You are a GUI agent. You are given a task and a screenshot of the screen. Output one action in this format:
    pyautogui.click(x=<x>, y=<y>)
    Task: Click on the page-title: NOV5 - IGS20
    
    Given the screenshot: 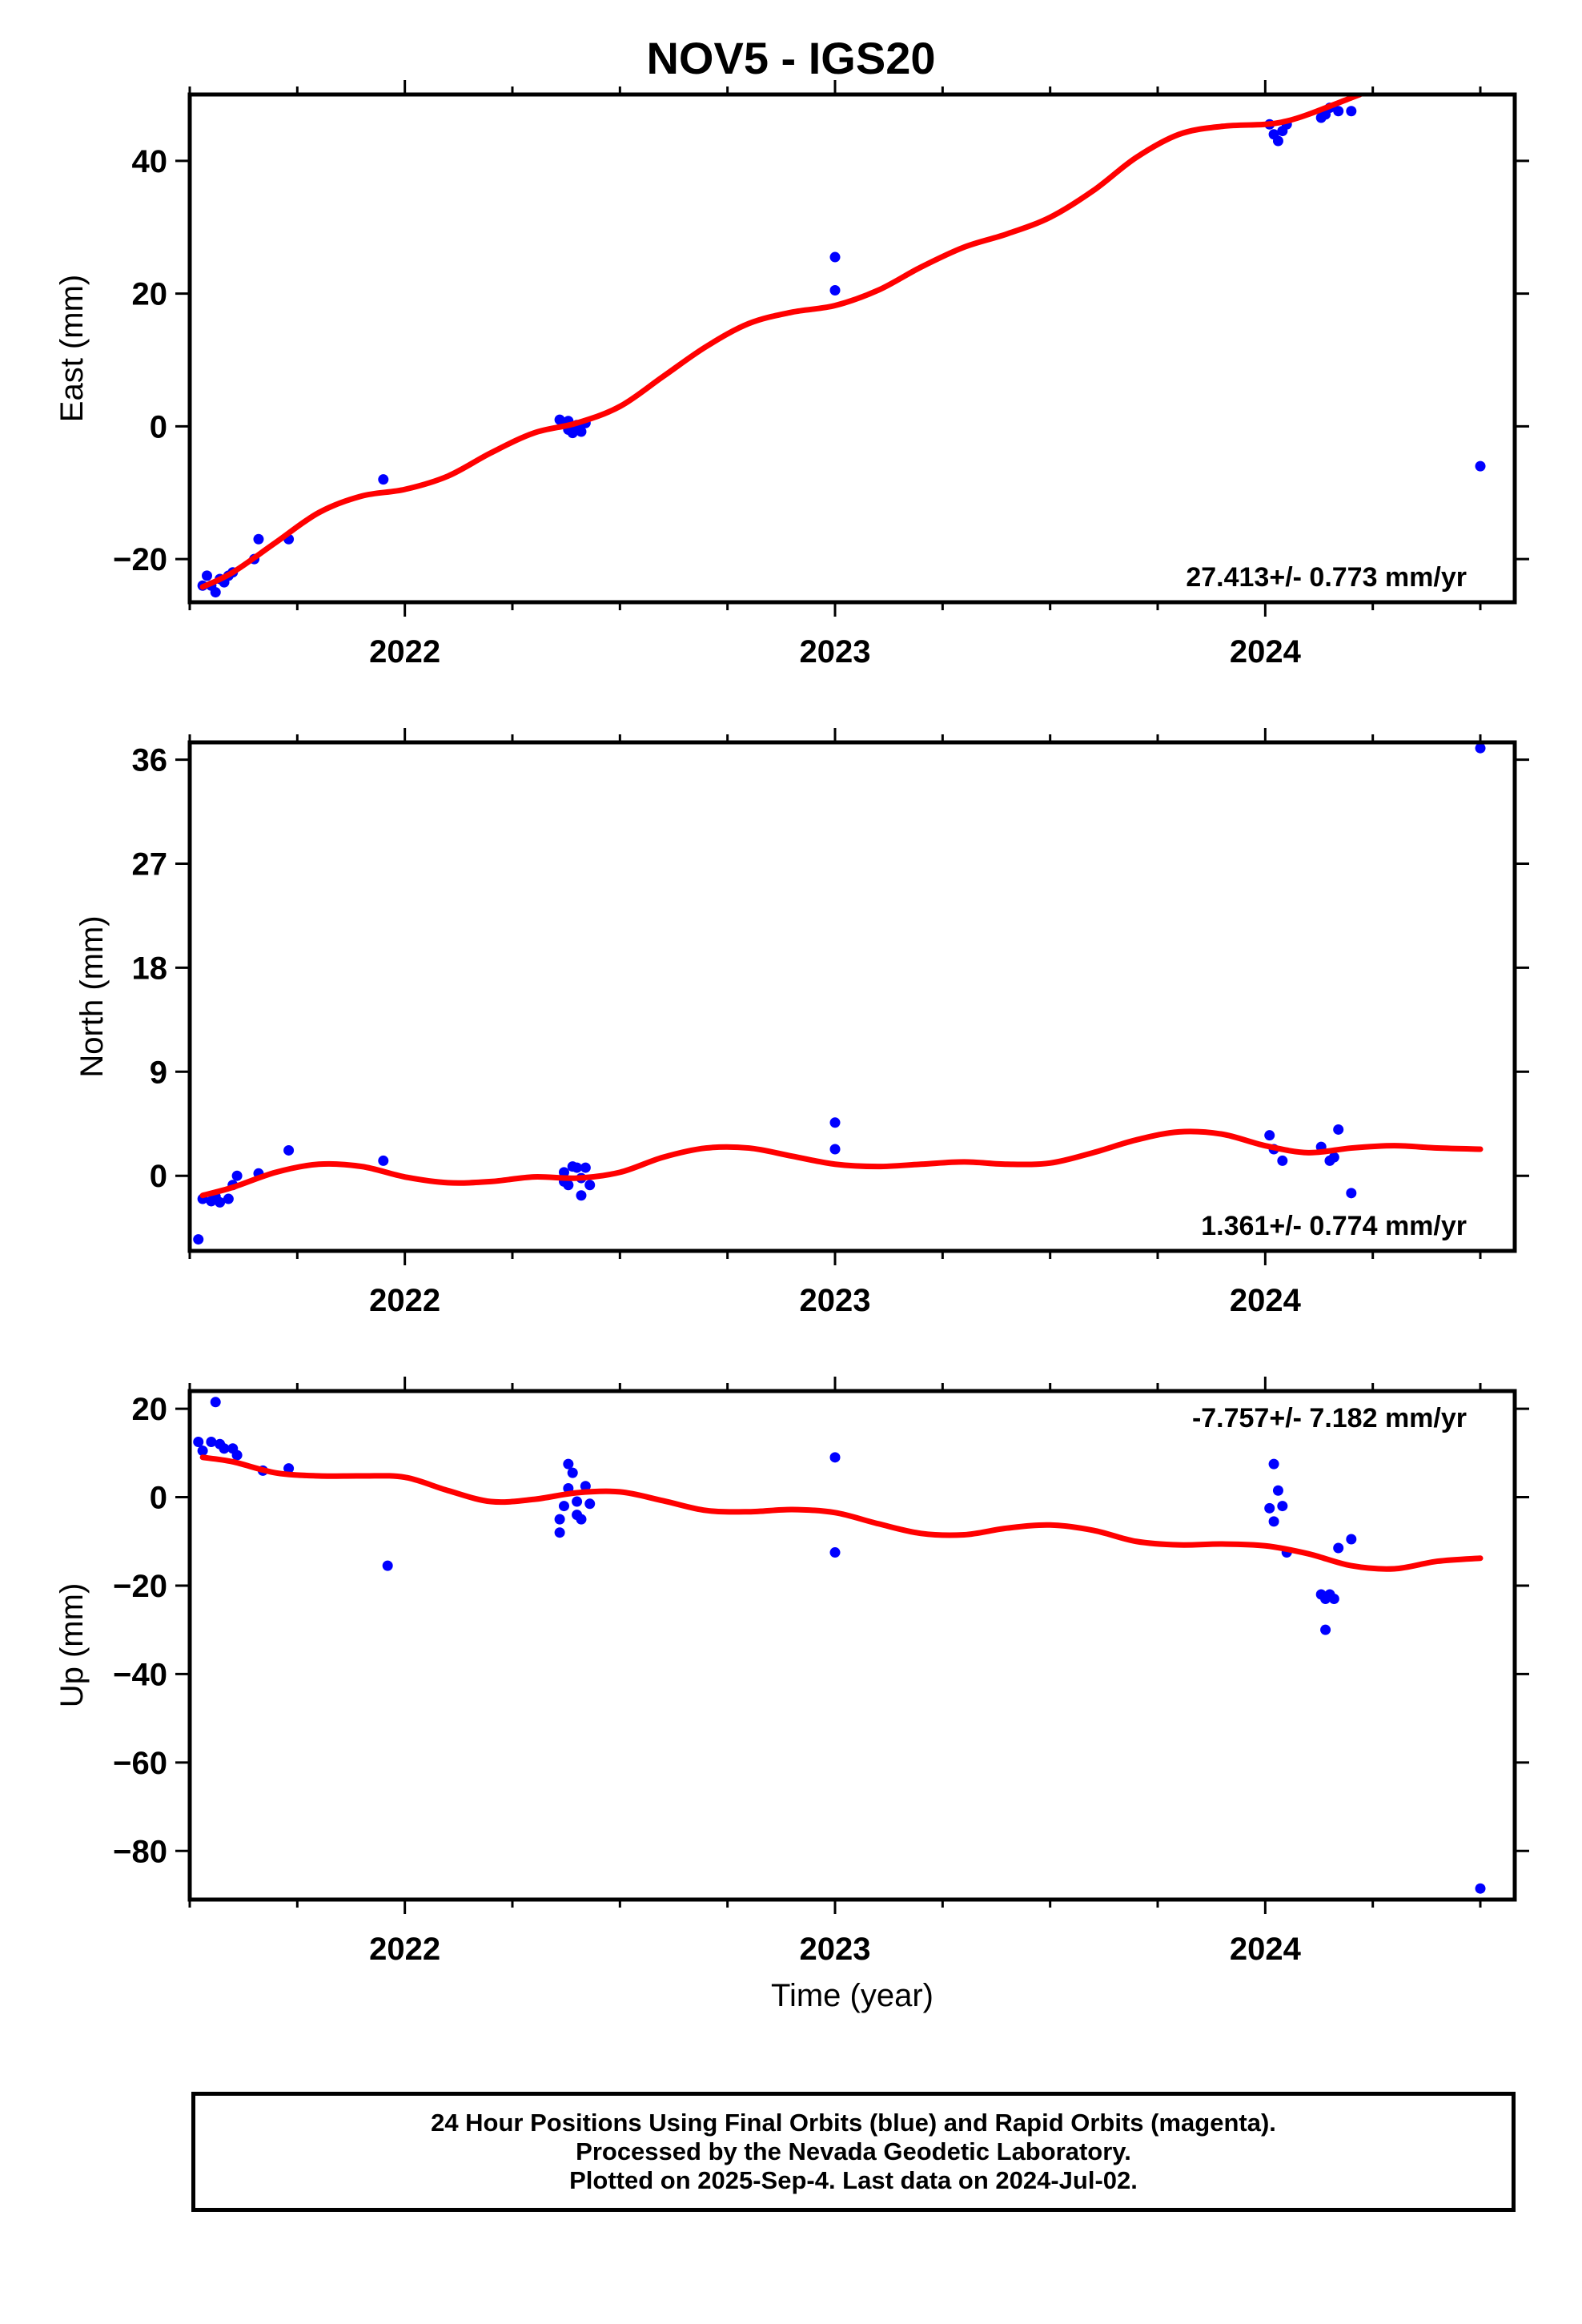 What is the action you would take?
    pyautogui.click(x=791, y=58)
    